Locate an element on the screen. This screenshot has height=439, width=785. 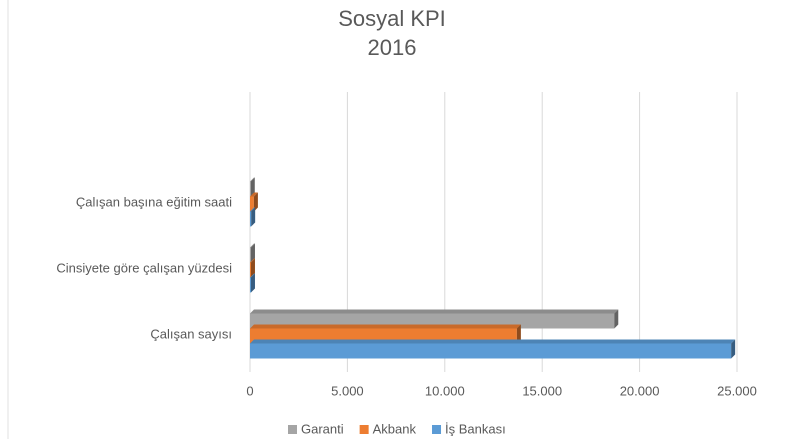
legend-label: İş Bankası is located at coordinates (475, 428).